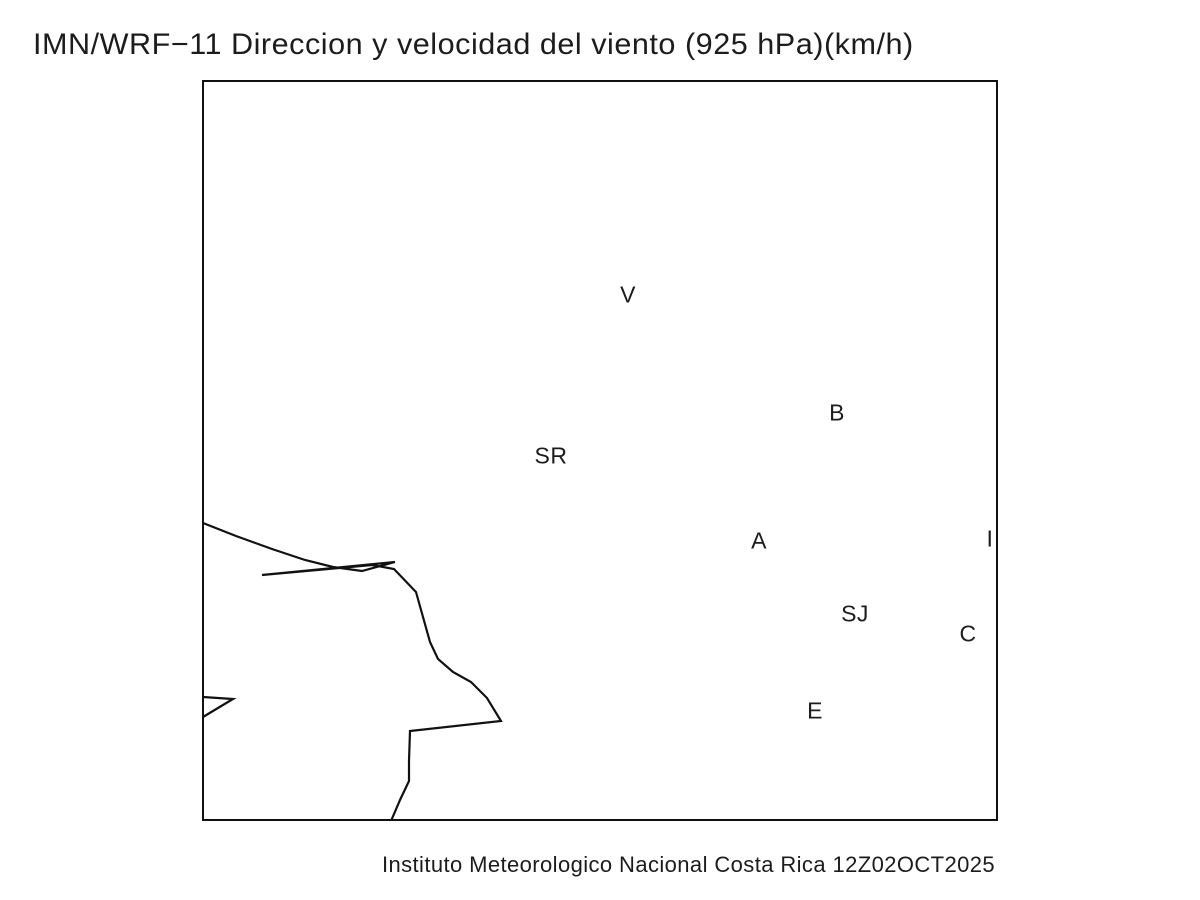 The width and height of the screenshot is (1200, 900). What do you see at coordinates (968, 633) in the screenshot?
I see `station-label-c: C` at bounding box center [968, 633].